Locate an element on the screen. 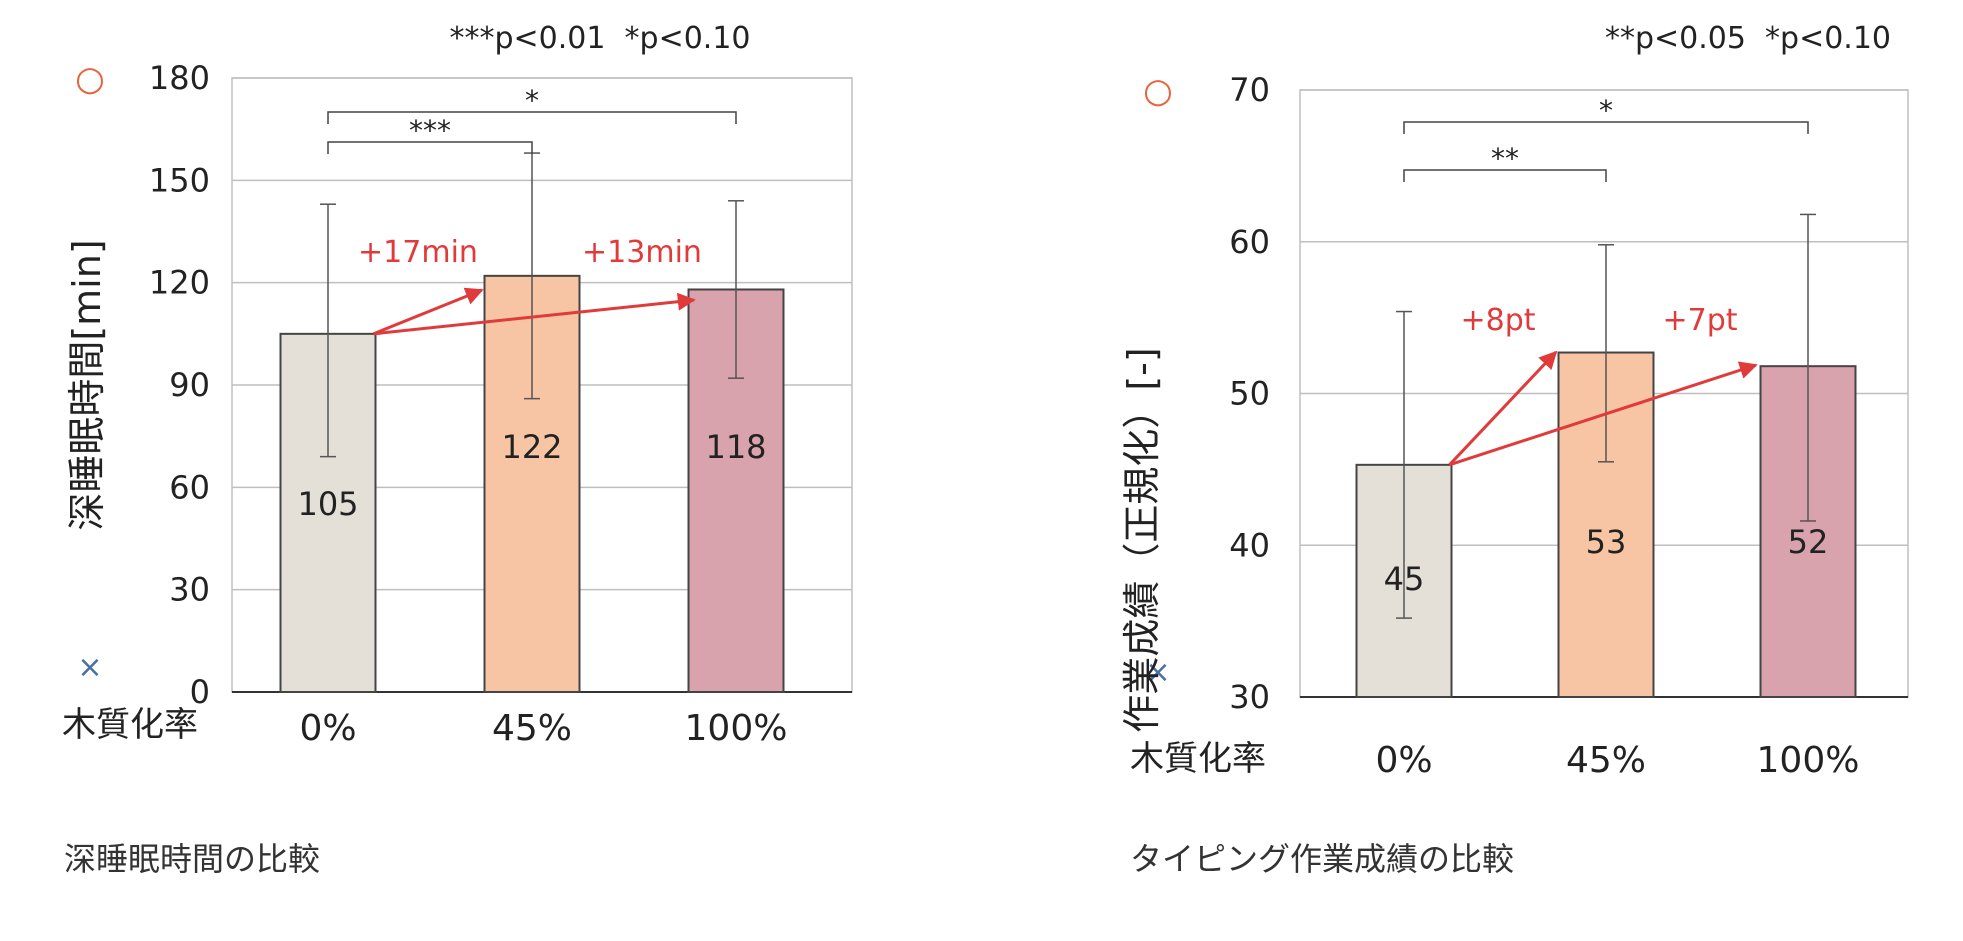  bar-value-label: 122 is located at coordinates (531, 447).